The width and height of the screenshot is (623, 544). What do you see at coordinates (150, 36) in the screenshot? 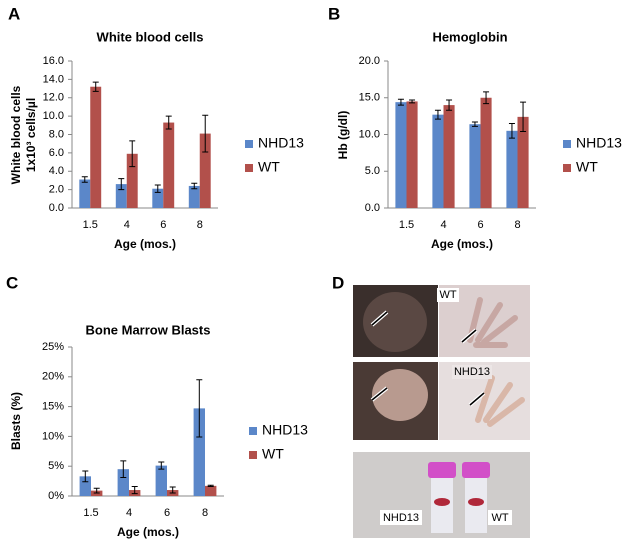
I see `chart-title: White blood cells` at bounding box center [150, 36].